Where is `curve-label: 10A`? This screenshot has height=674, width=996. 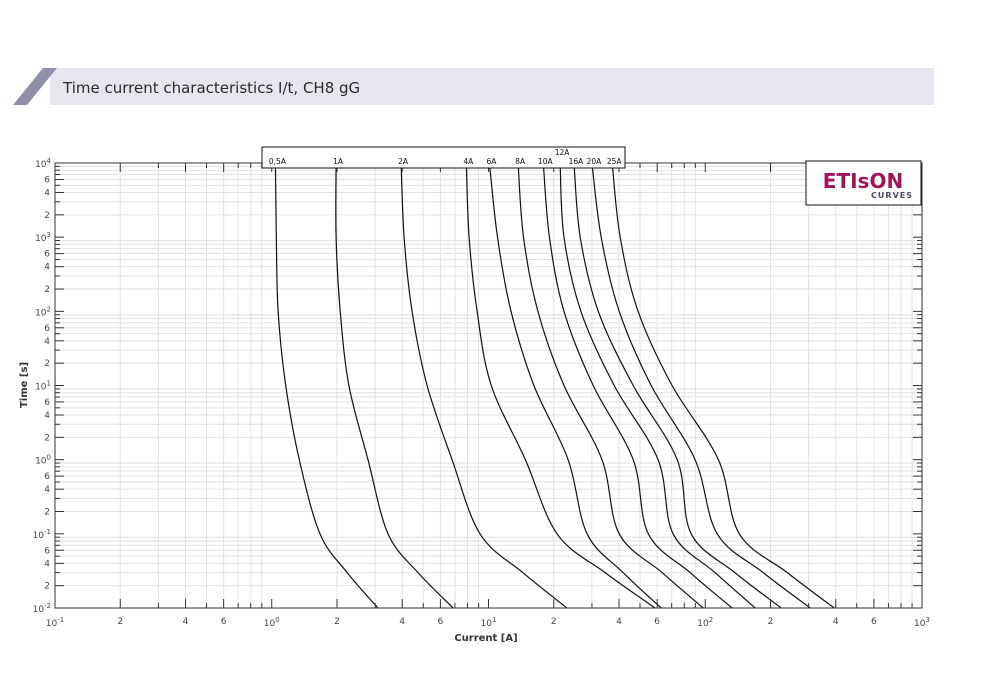 curve-label: 10A is located at coordinates (546, 161).